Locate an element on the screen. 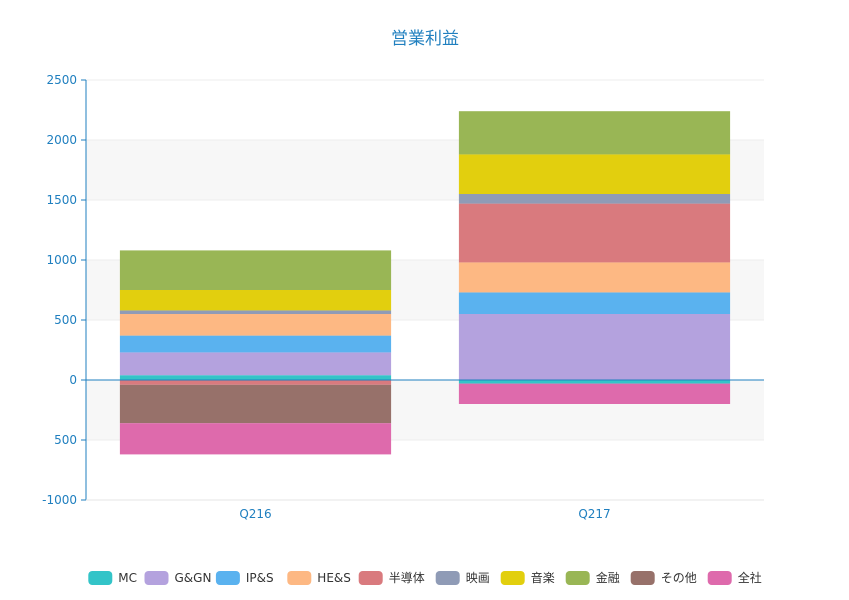  legend-label: IP&S is located at coordinates (260, 578).